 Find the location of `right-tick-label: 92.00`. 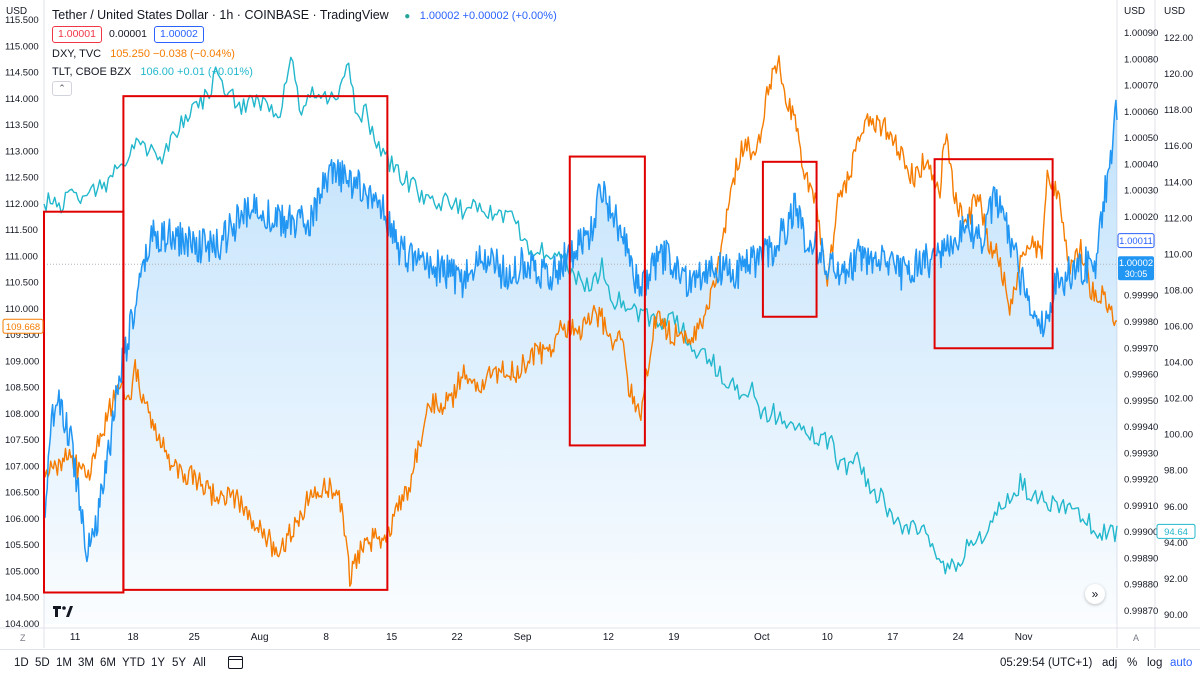

right-tick-label: 92.00 is located at coordinates (1176, 579).